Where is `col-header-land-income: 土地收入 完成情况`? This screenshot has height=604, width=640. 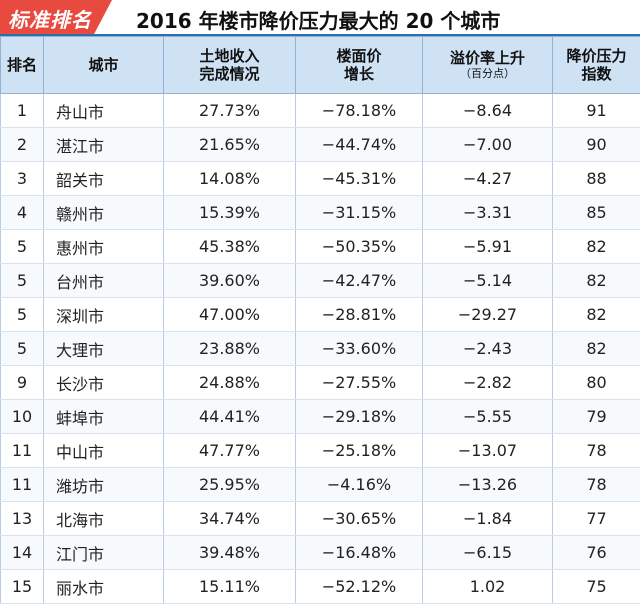
col-header-land-income: 土地收入 完成情况 is located at coordinates (230, 65).